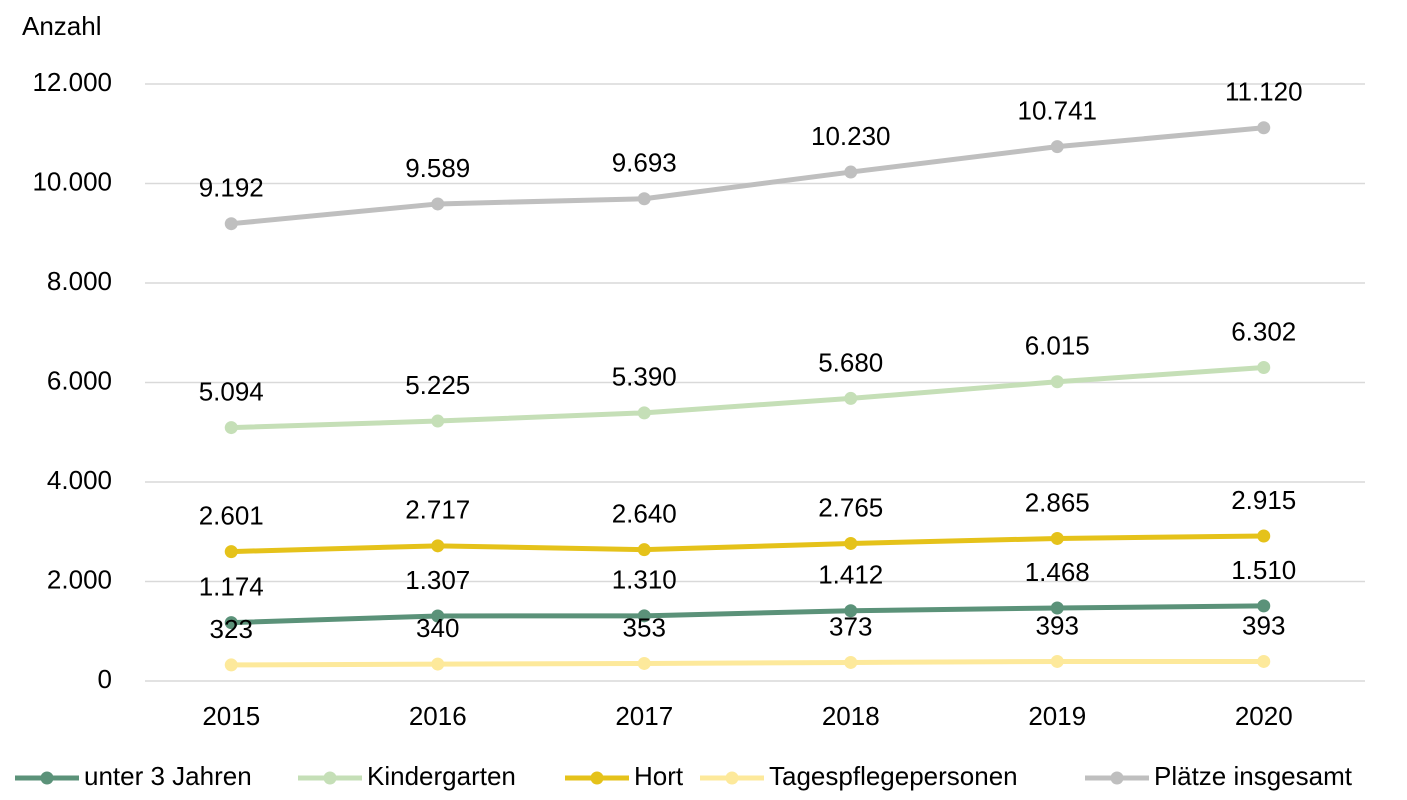  I want to click on y-tick-label: 12.000, so click(72, 82).